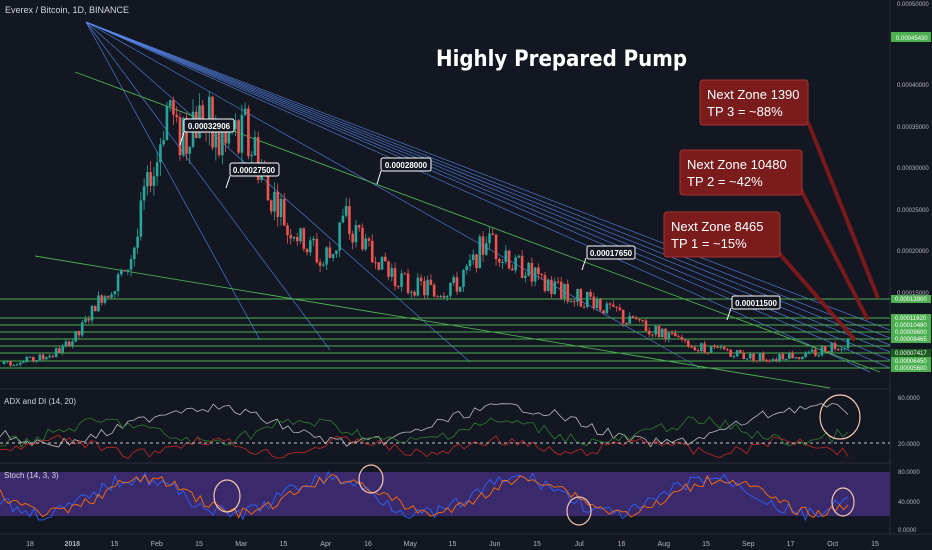 The image size is (932, 550). What do you see at coordinates (745, 111) in the screenshot?
I see `target-tp-label: TP 3 = ~88%` at bounding box center [745, 111].